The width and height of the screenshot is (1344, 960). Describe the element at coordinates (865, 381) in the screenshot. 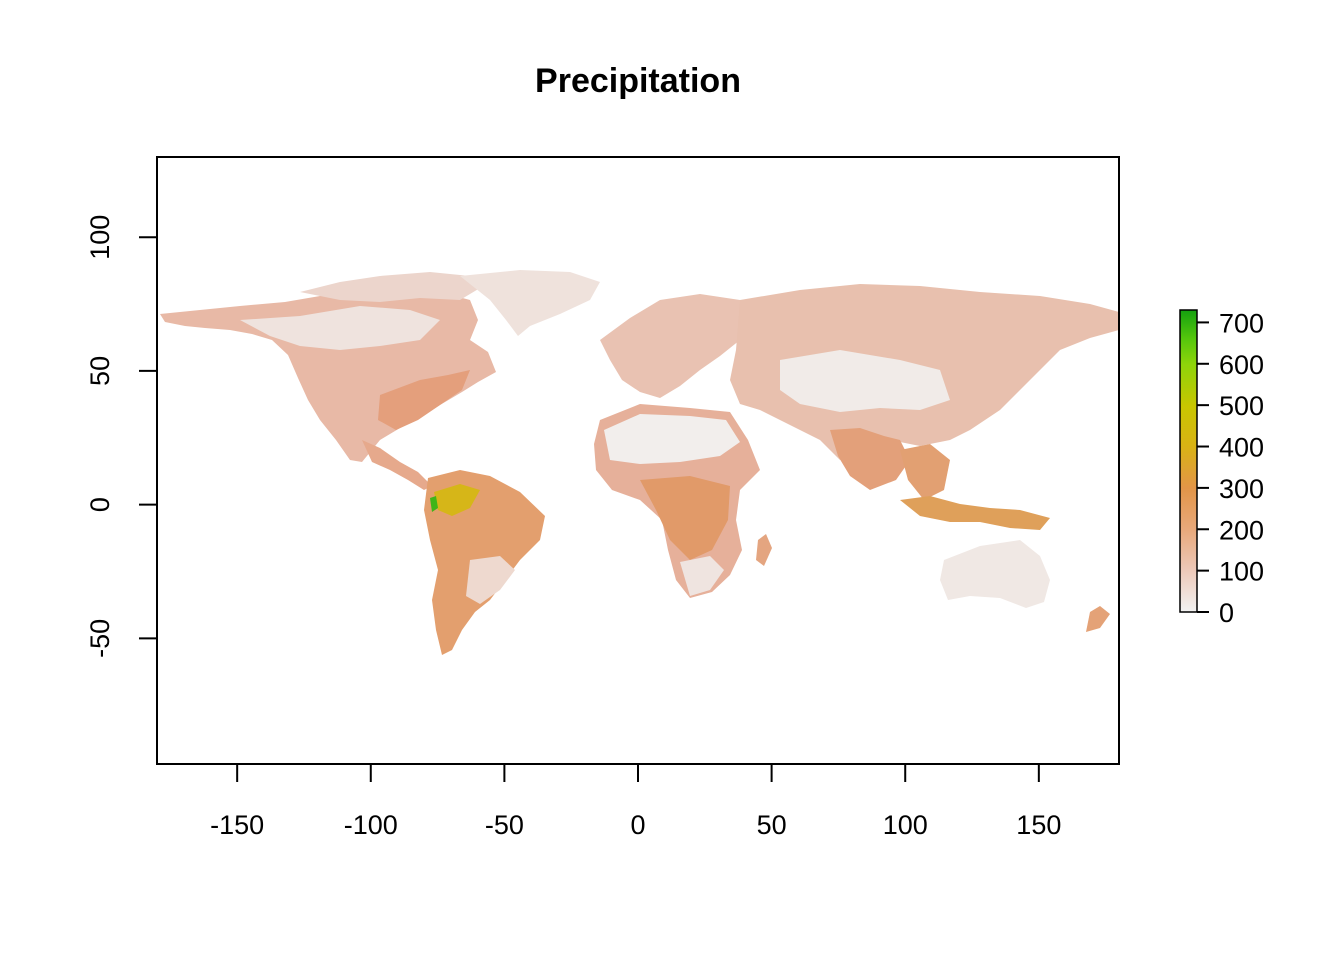

I see `landmass-central-asia-dry` at that location.